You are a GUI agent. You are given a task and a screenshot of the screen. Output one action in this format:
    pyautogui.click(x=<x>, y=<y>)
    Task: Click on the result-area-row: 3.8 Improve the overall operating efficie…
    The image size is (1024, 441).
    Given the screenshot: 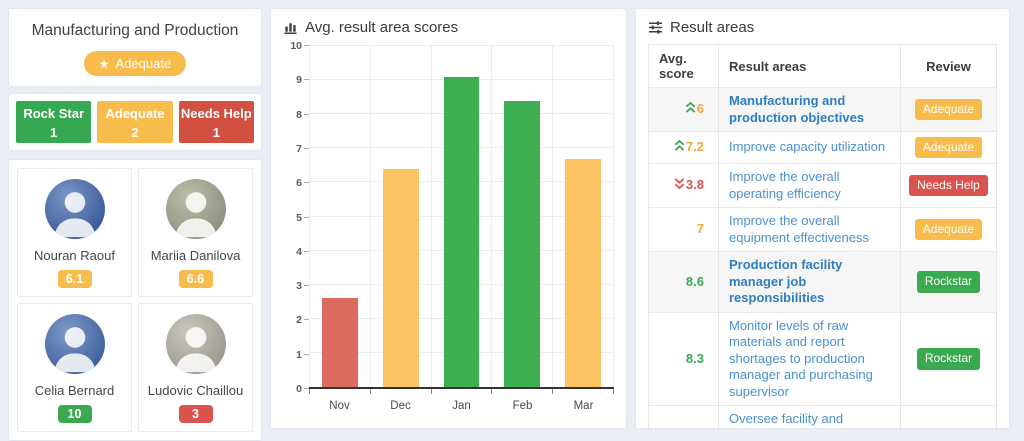 What is the action you would take?
    pyautogui.click(x=822, y=186)
    